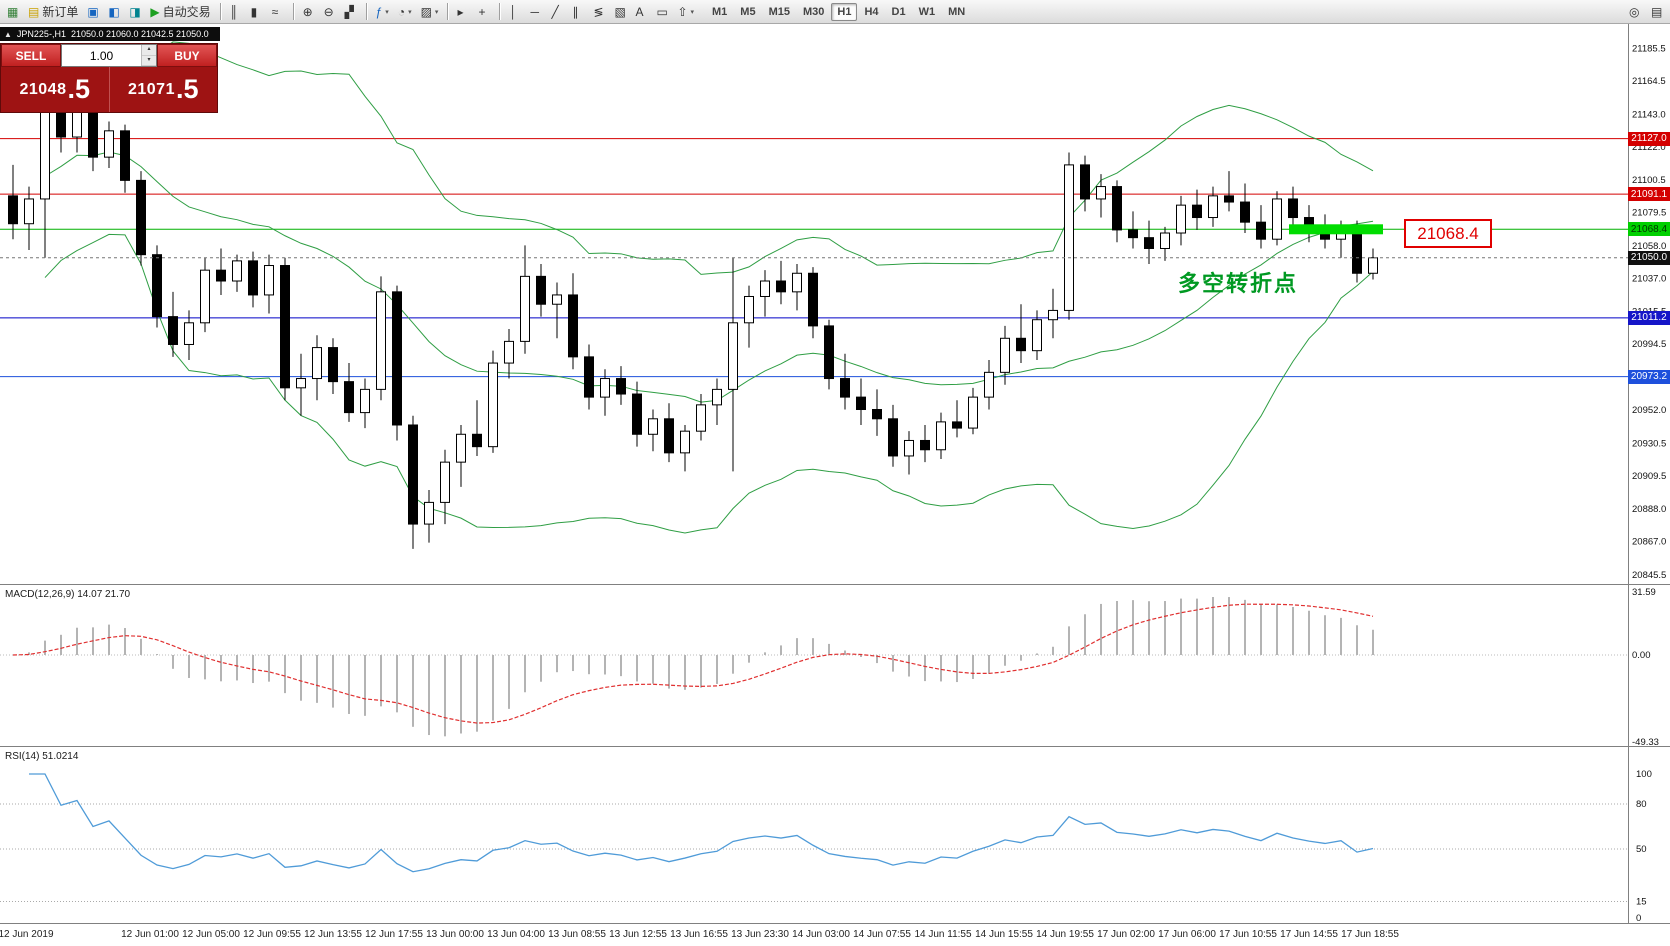 This screenshot has width=1670, height=946. I want to click on terminal-icon: ▦, so click(13, 12).